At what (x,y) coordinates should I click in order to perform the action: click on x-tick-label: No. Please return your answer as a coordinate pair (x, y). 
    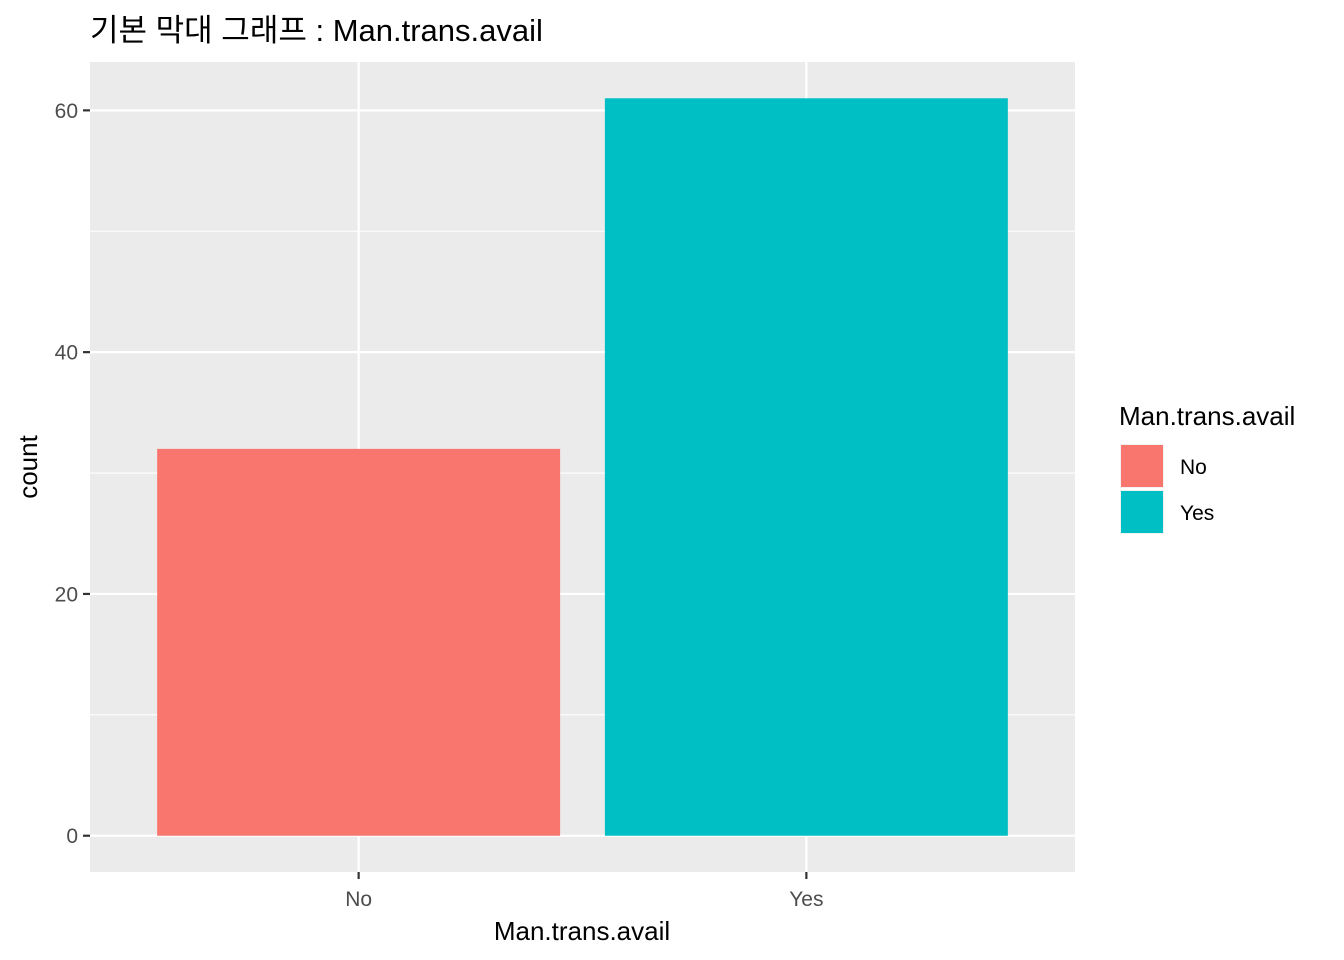
    Looking at the image, I should click on (358, 899).